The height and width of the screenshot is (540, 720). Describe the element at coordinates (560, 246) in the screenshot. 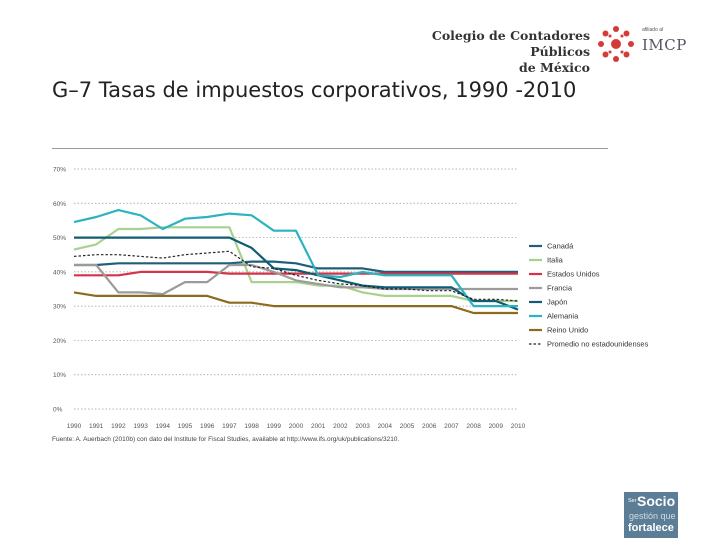

I see `legend-label: Canadá` at that location.